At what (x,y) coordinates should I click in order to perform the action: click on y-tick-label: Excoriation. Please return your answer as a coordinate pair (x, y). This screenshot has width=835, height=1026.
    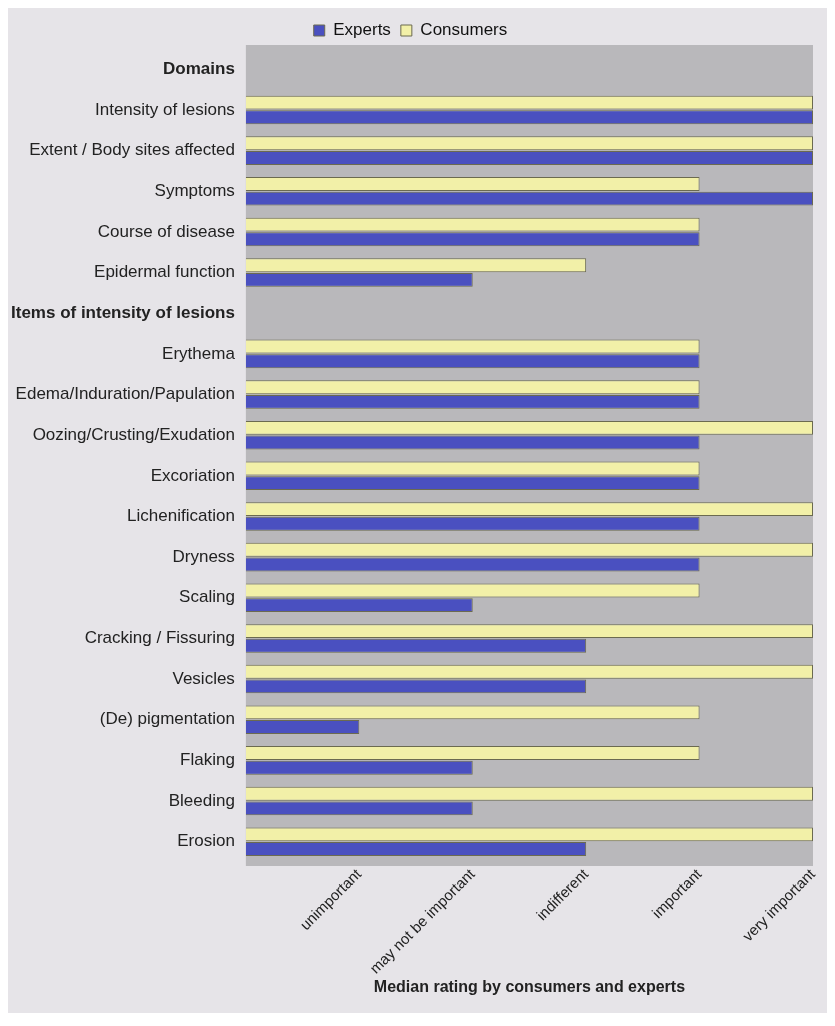
    Looking at the image, I should click on (192, 475).